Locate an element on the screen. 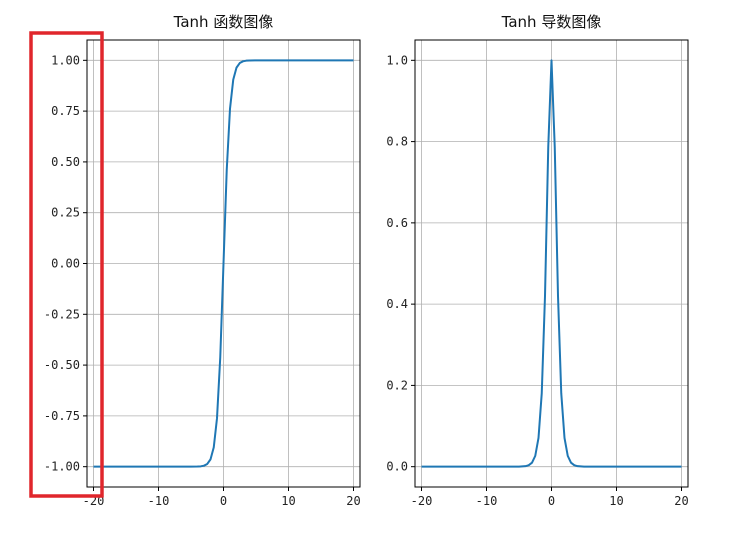 The height and width of the screenshot is (538, 743). y-tick-label: 0.2 is located at coordinates (397, 385).